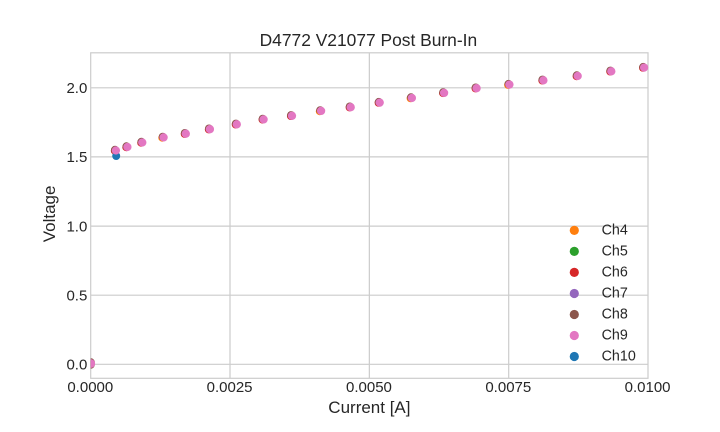 This screenshot has height=432, width=720. I want to click on svg-text: 0.0025, so click(230, 387).